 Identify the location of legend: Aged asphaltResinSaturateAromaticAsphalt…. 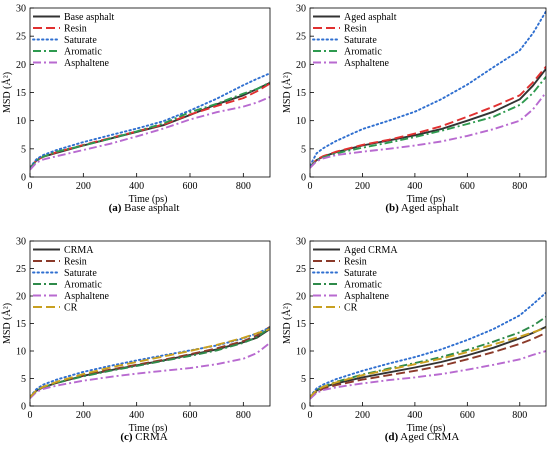
(354, 40).